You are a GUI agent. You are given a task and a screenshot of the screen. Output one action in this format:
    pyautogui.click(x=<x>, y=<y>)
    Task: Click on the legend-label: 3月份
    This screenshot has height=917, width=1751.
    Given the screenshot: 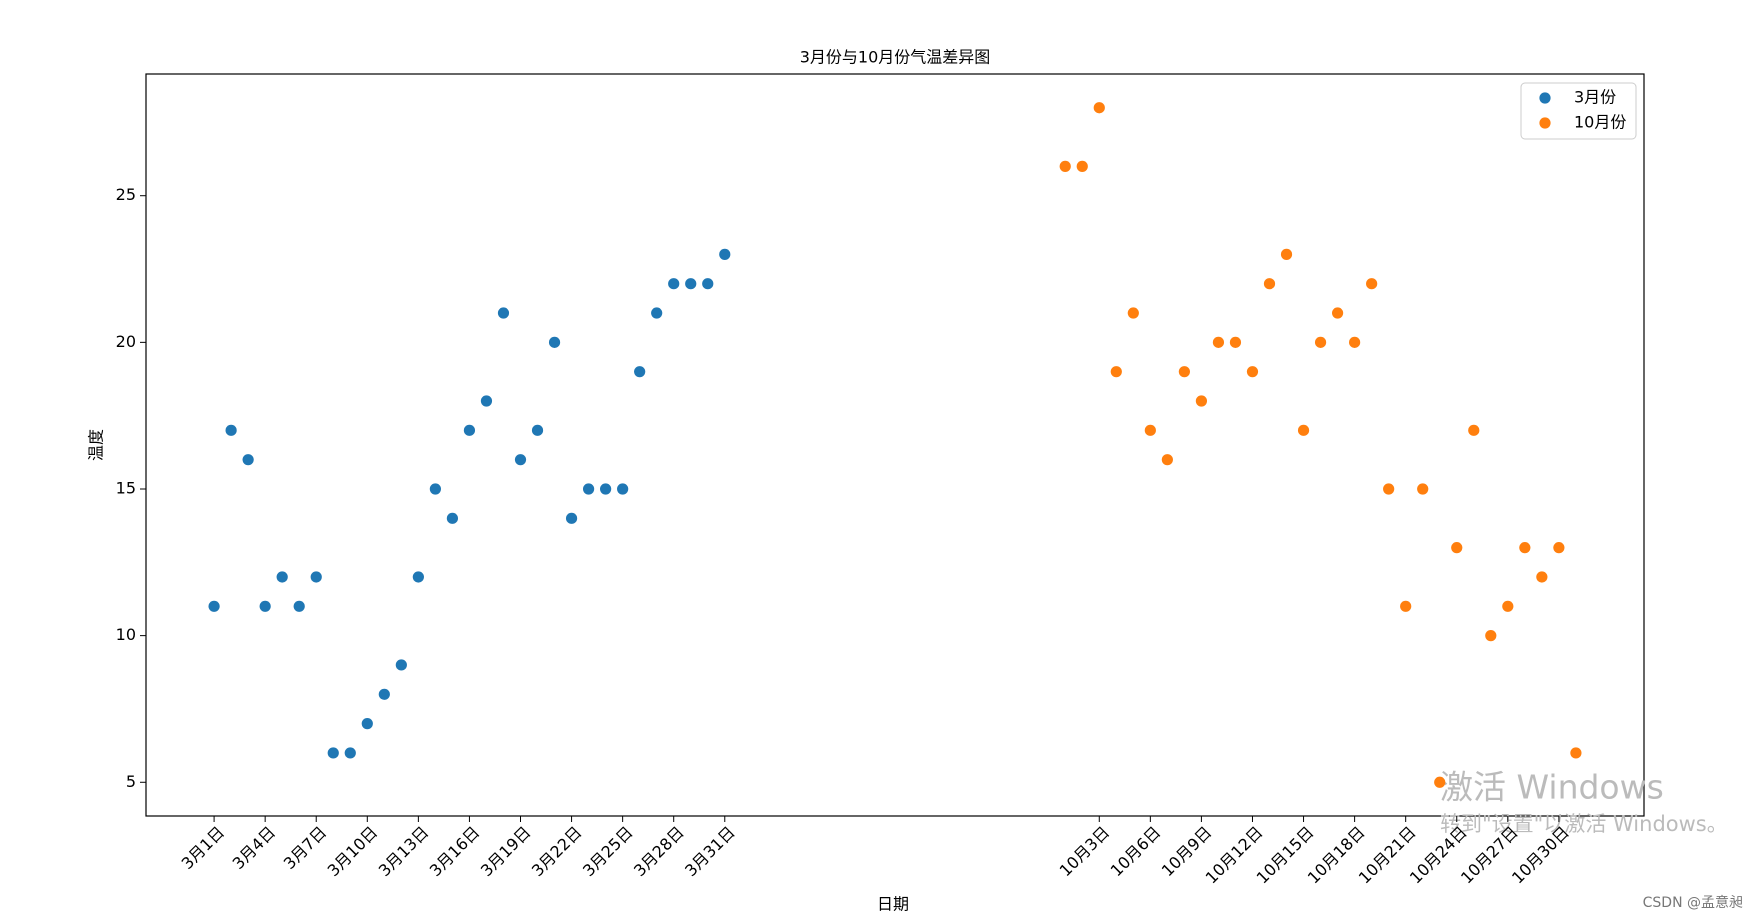 What is the action you would take?
    pyautogui.click(x=1595, y=97)
    